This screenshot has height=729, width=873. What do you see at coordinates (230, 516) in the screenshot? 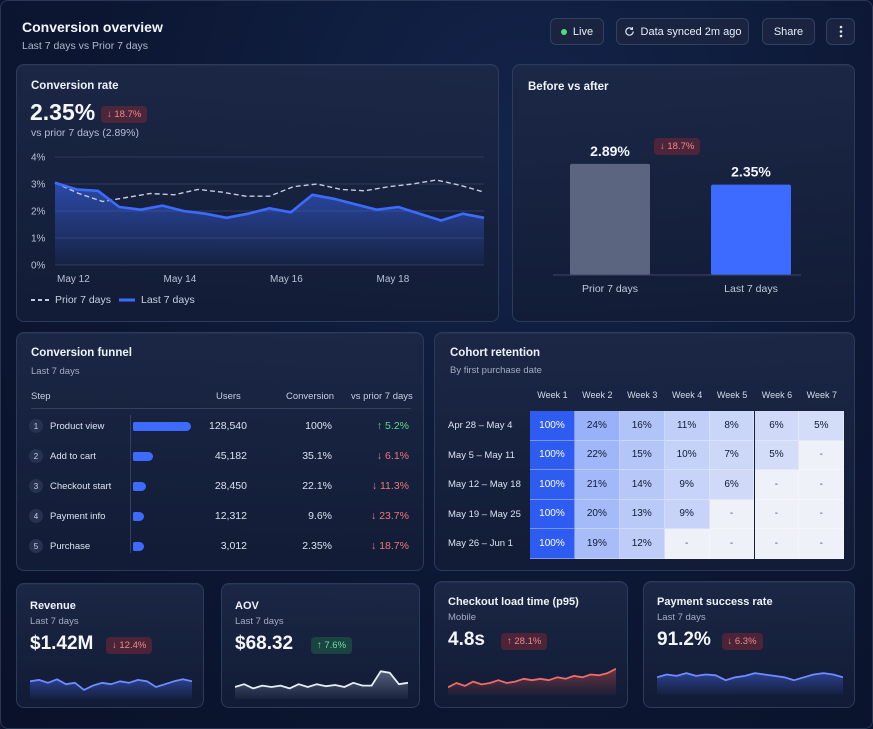
I see `funnel-users: 12,312` at bounding box center [230, 516].